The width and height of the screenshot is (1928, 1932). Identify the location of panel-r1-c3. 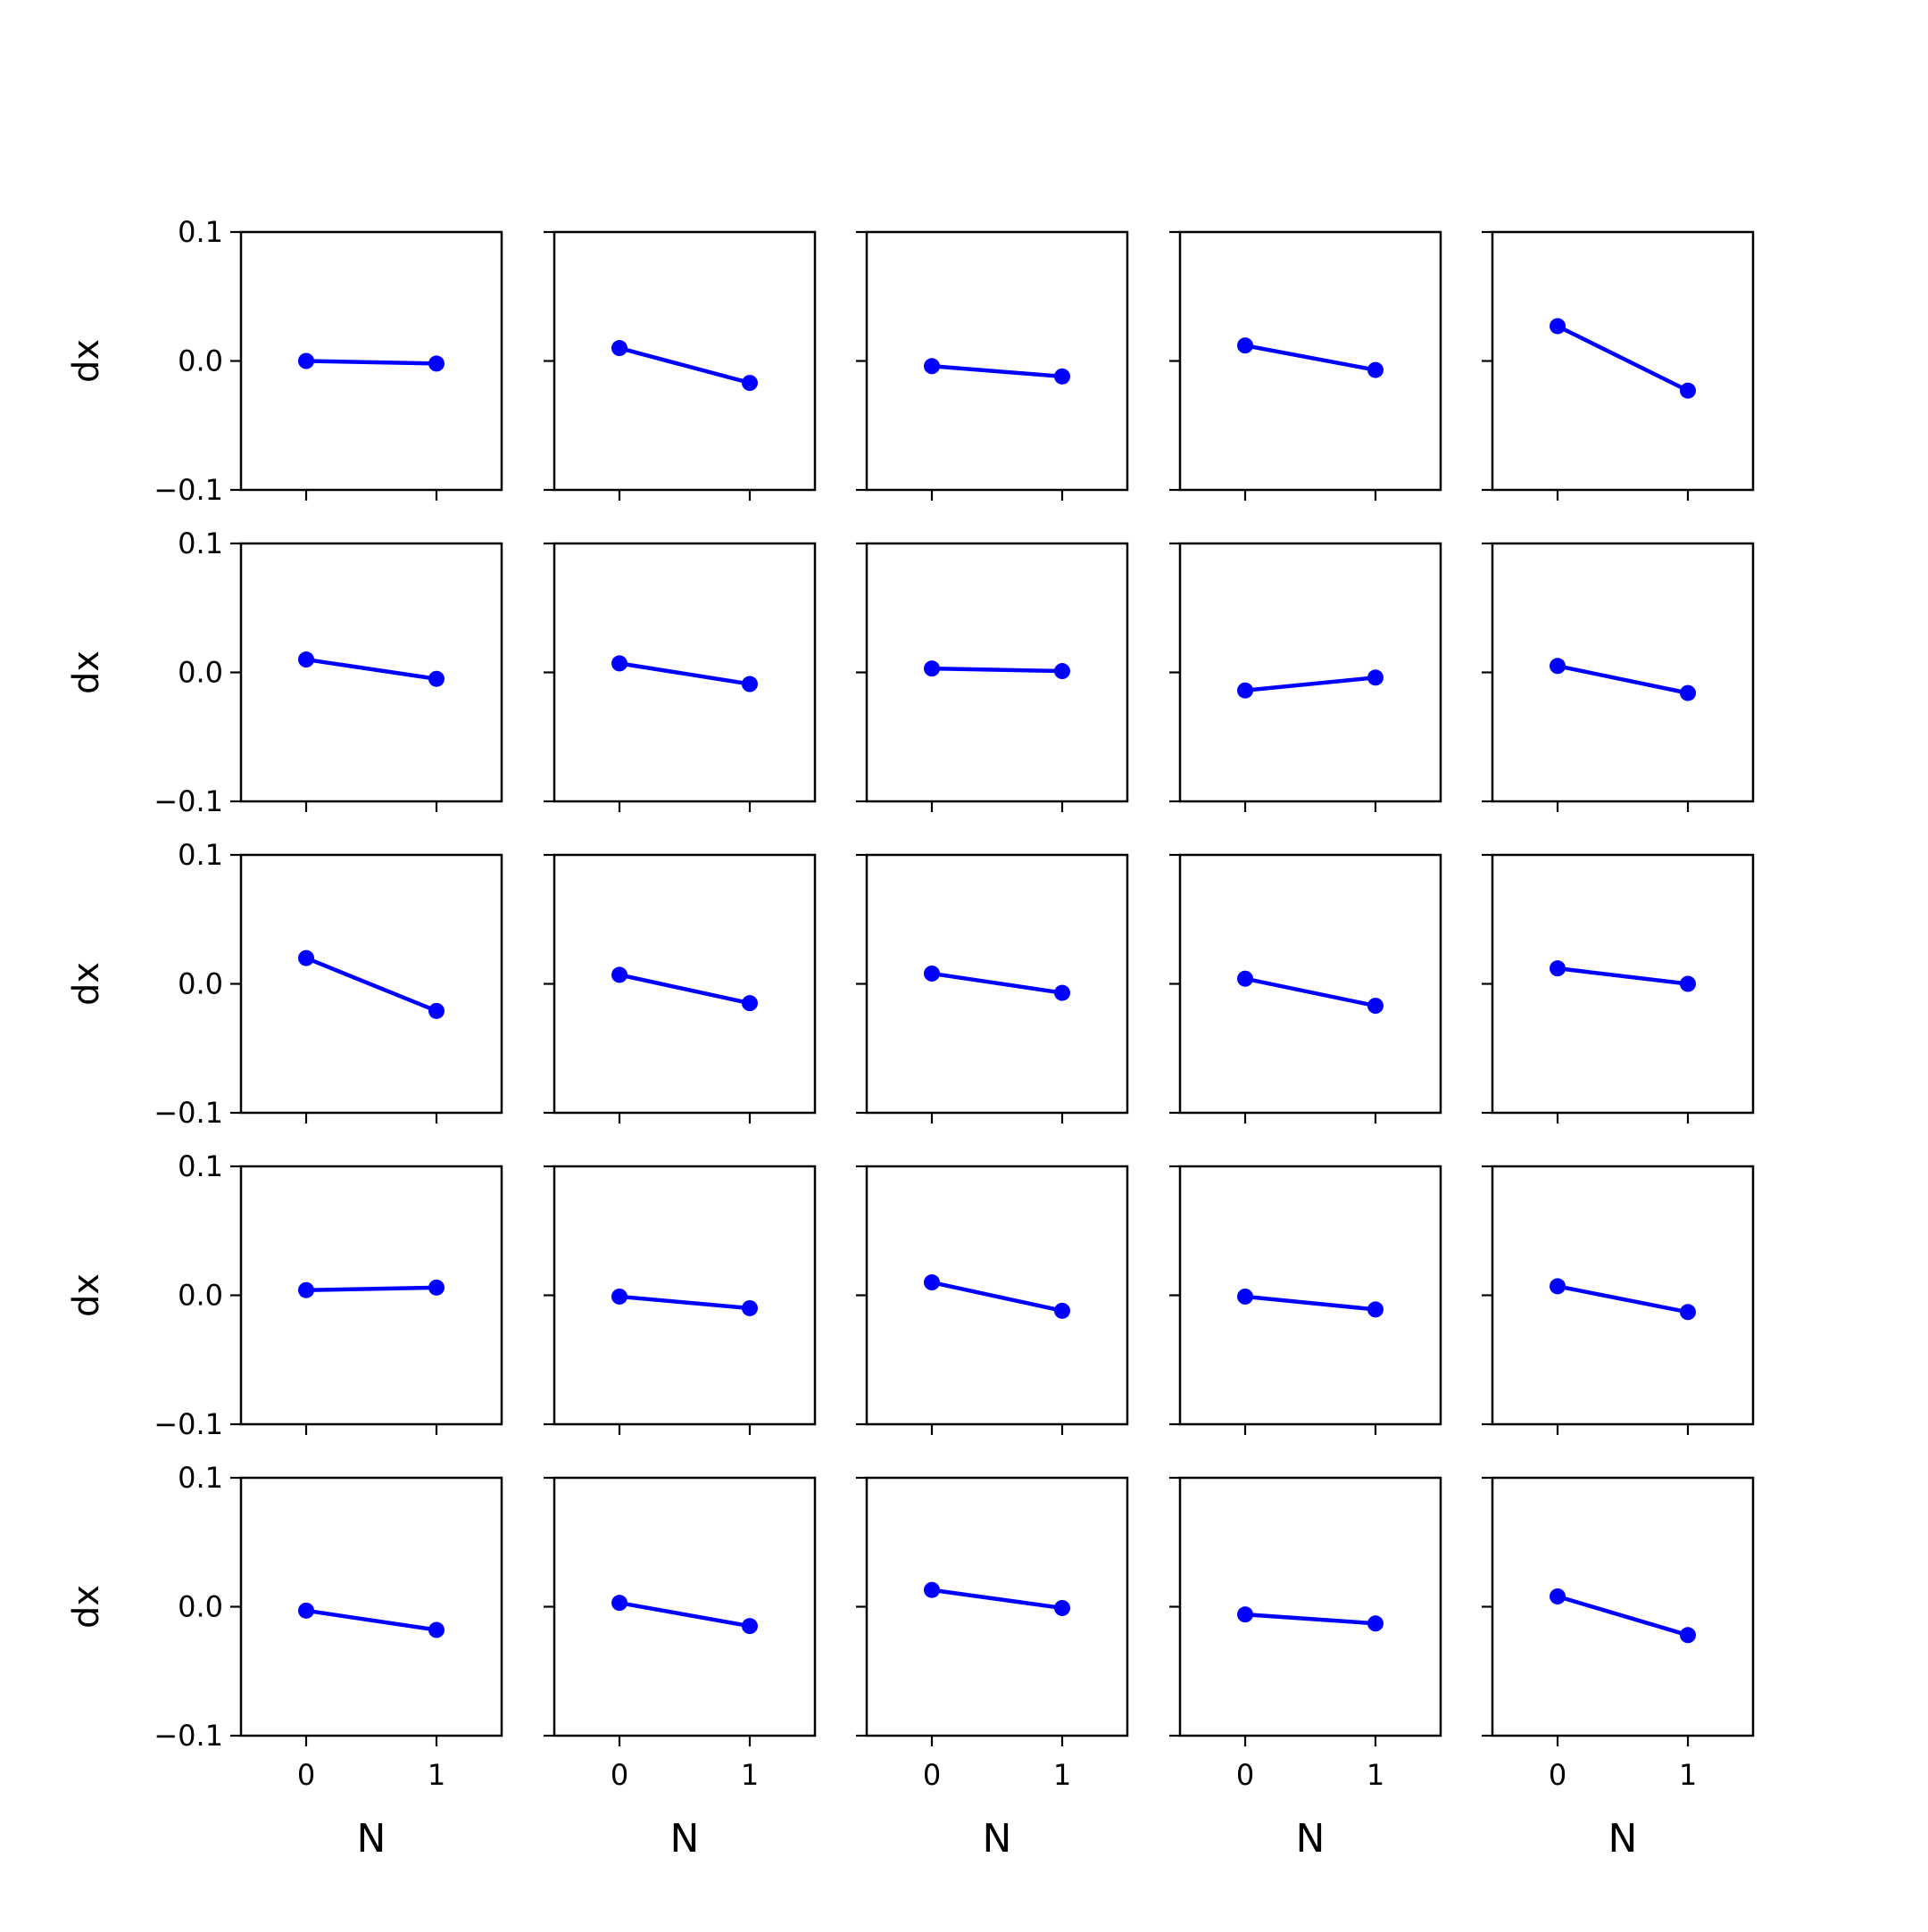
(993, 365).